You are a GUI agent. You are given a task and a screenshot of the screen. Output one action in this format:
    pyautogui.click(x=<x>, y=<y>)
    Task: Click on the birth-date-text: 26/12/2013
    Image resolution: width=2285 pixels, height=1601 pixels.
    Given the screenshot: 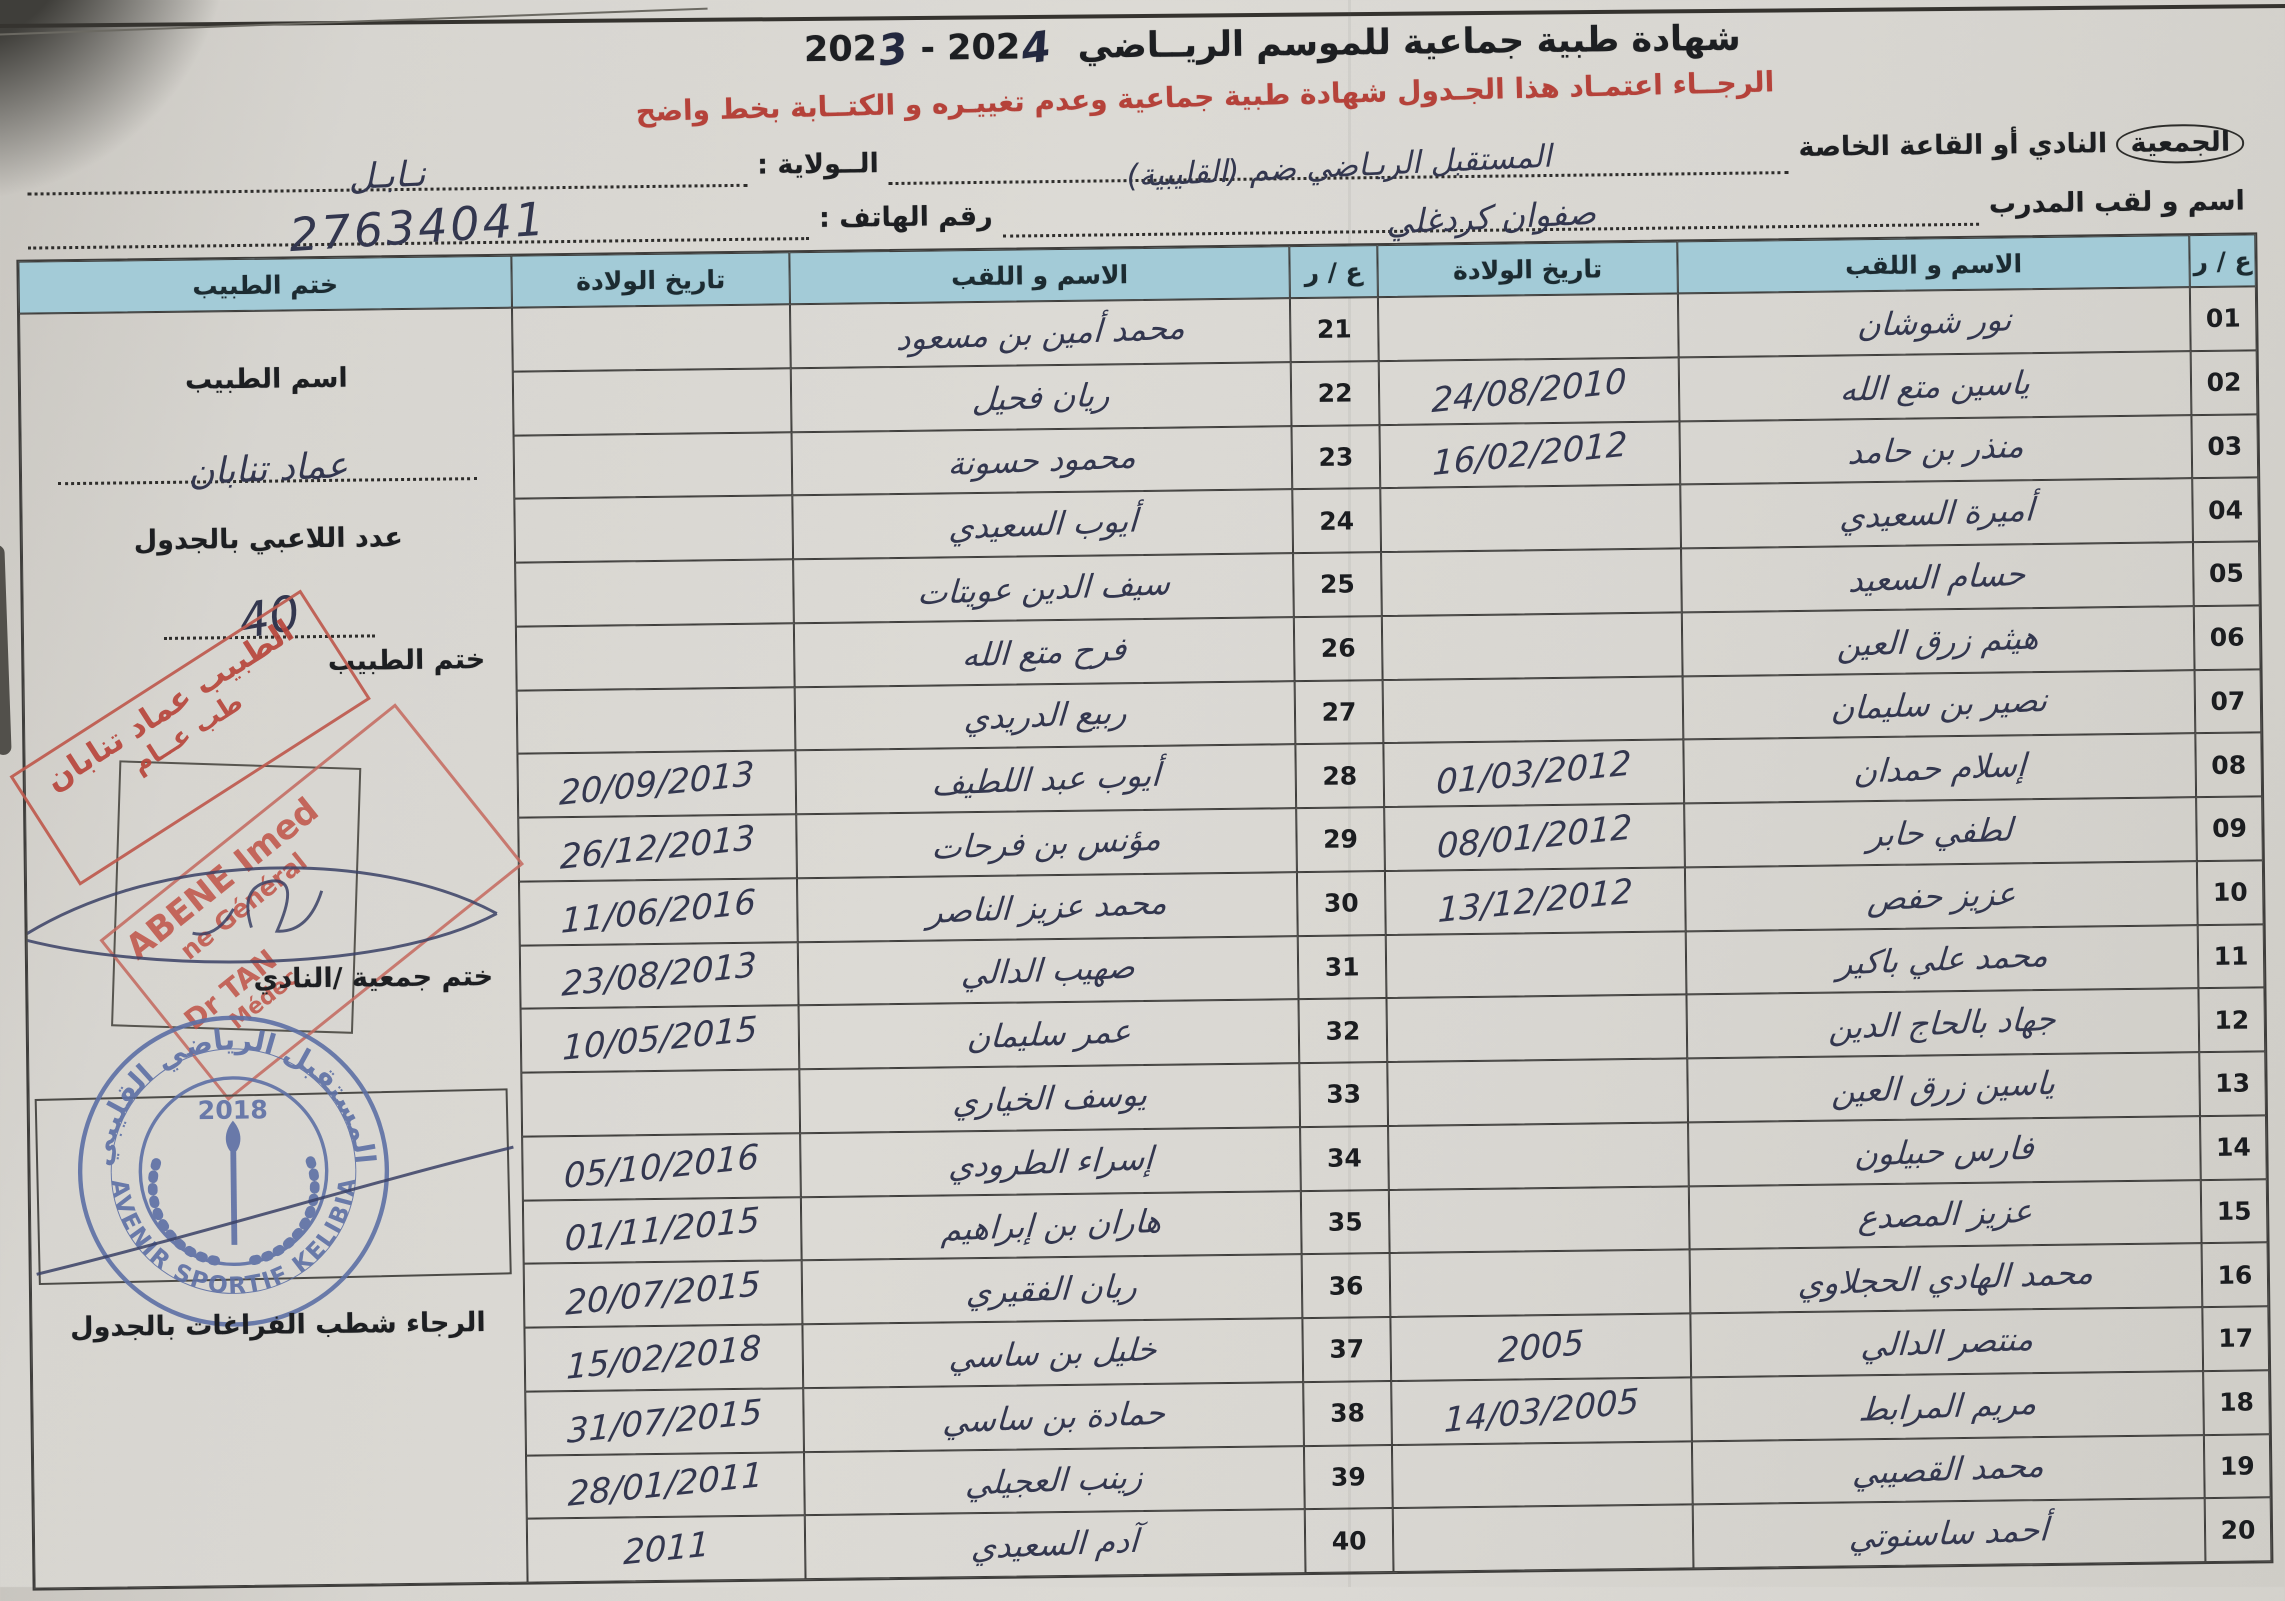 What is the action you would take?
    pyautogui.click(x=657, y=847)
    